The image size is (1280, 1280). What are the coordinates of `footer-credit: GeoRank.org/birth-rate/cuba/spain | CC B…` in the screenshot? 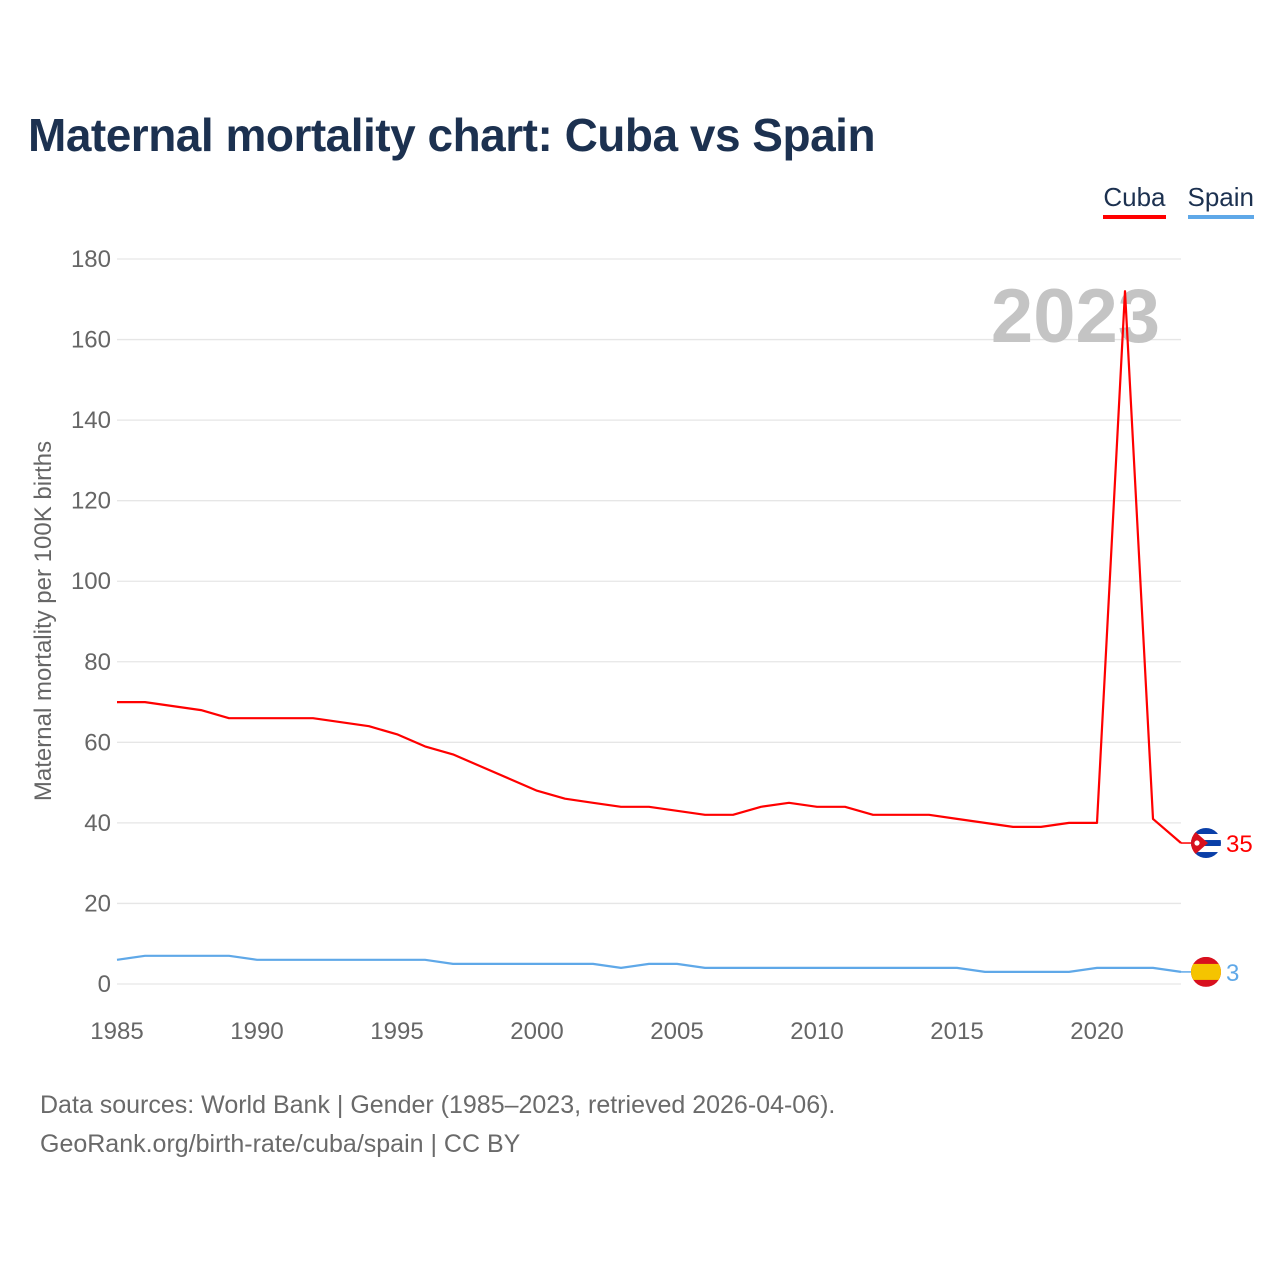 It's located at (280, 1144).